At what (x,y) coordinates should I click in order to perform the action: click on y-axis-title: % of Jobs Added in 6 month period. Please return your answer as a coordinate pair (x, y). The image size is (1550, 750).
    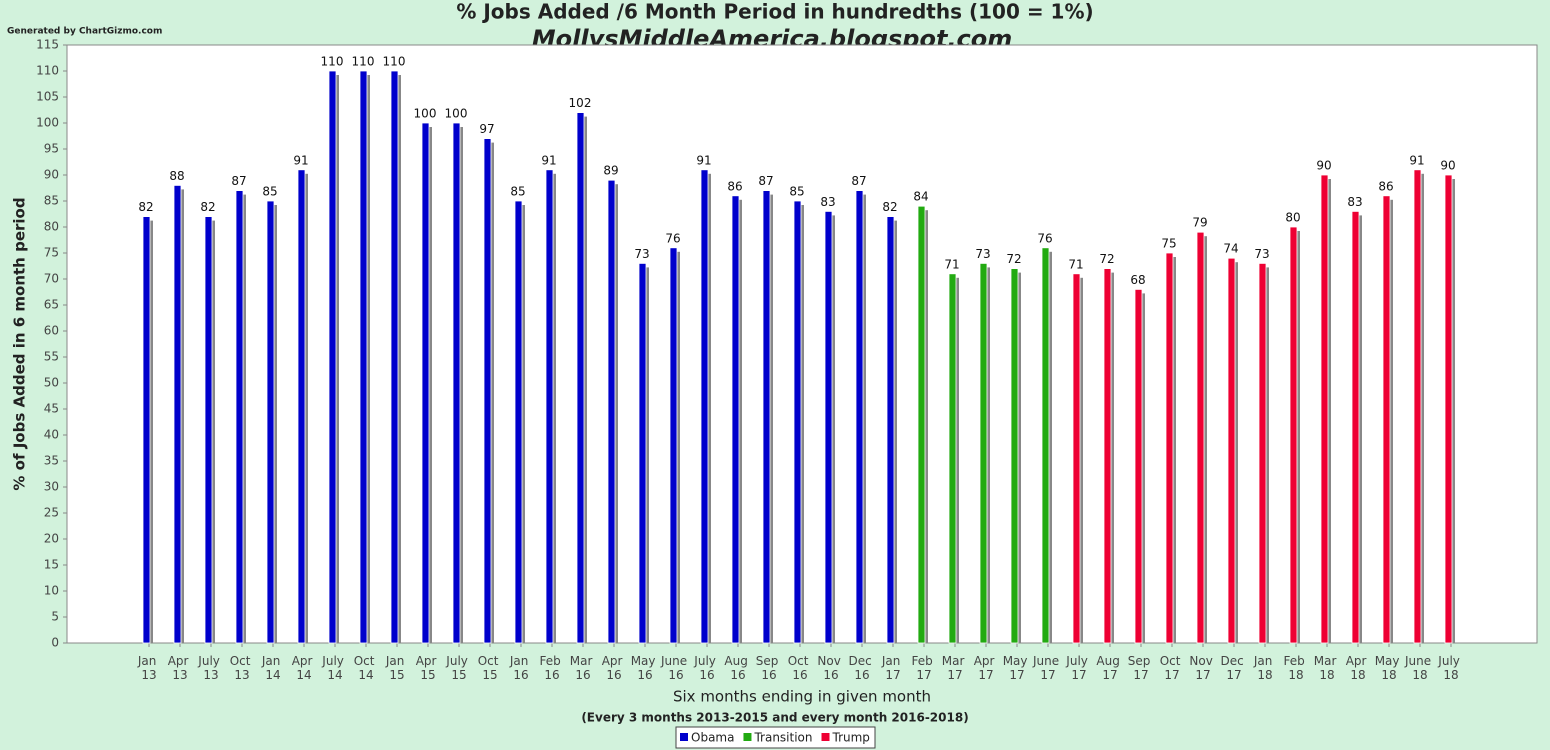
    Looking at the image, I should click on (20, 343).